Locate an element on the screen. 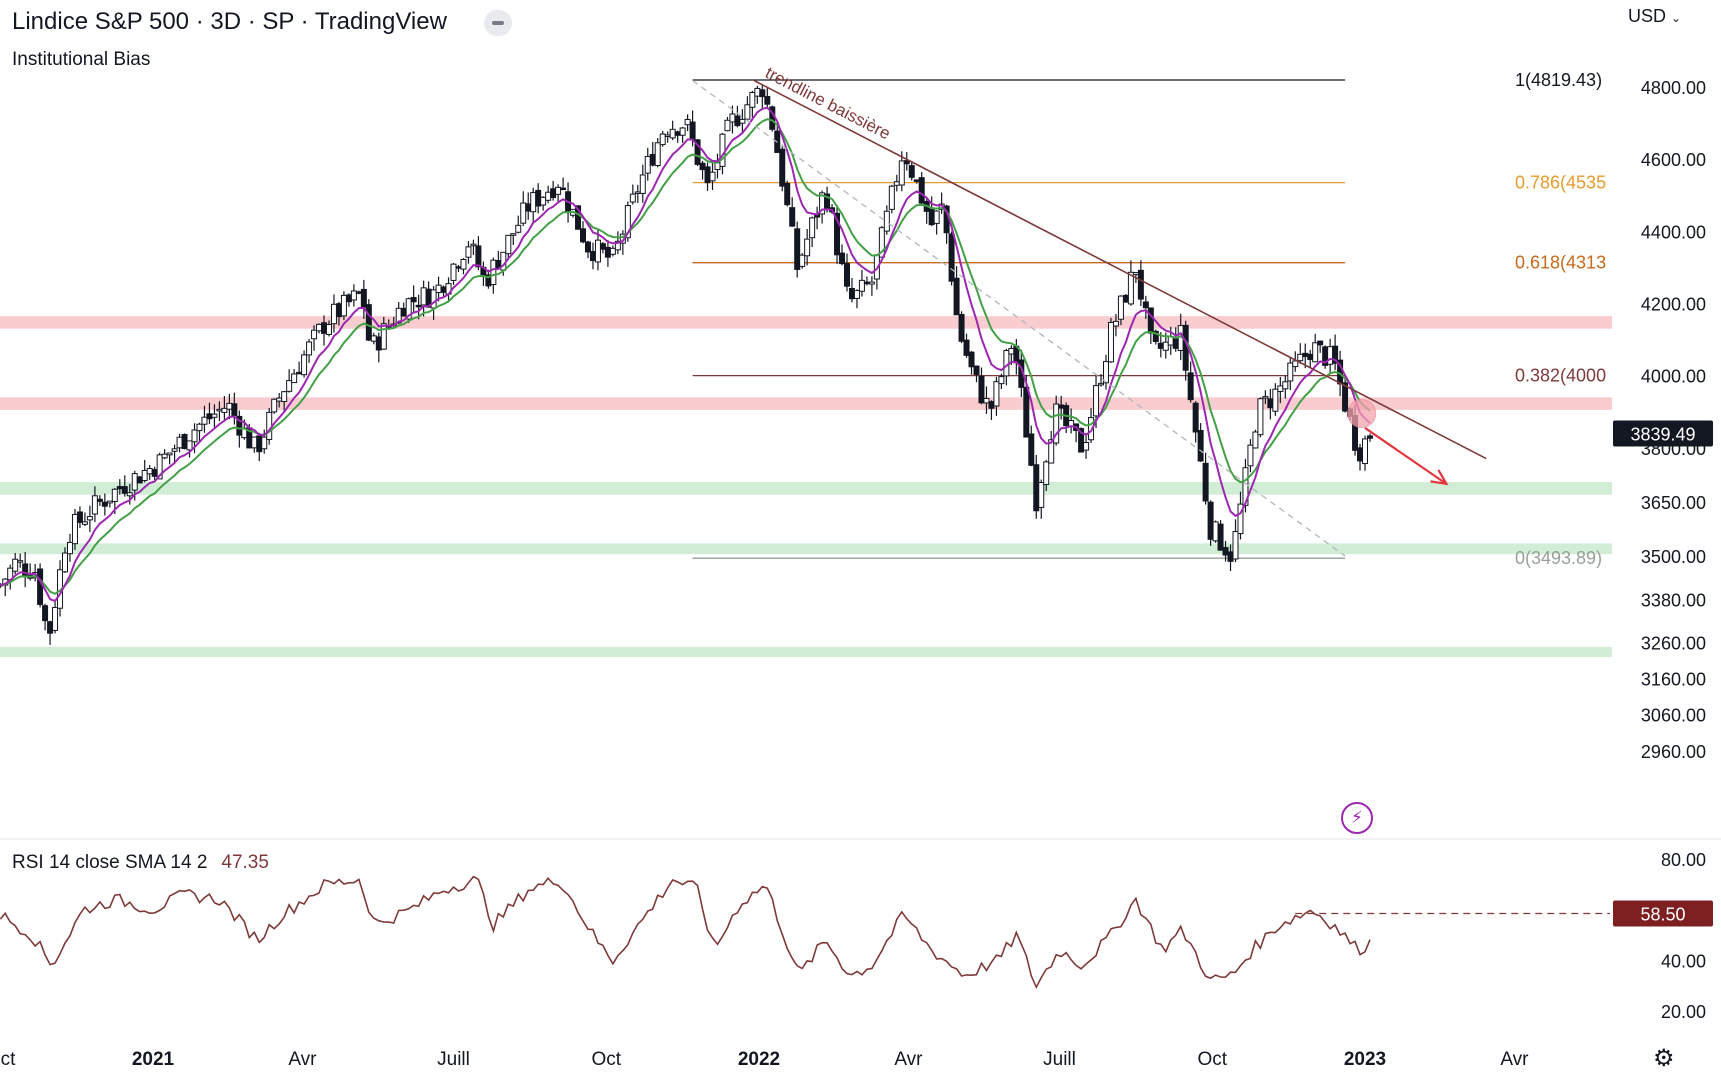 The image size is (1721, 1080). gear-icon: ⚙ is located at coordinates (1664, 1058).